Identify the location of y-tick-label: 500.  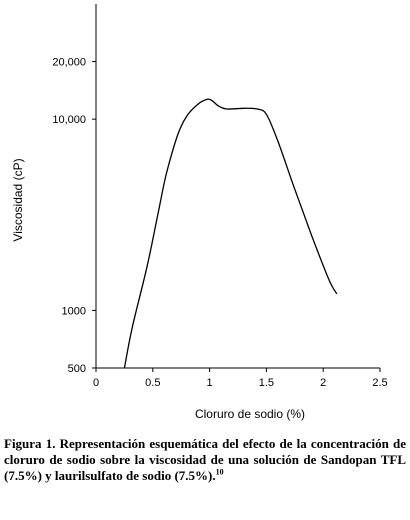
(77, 369).